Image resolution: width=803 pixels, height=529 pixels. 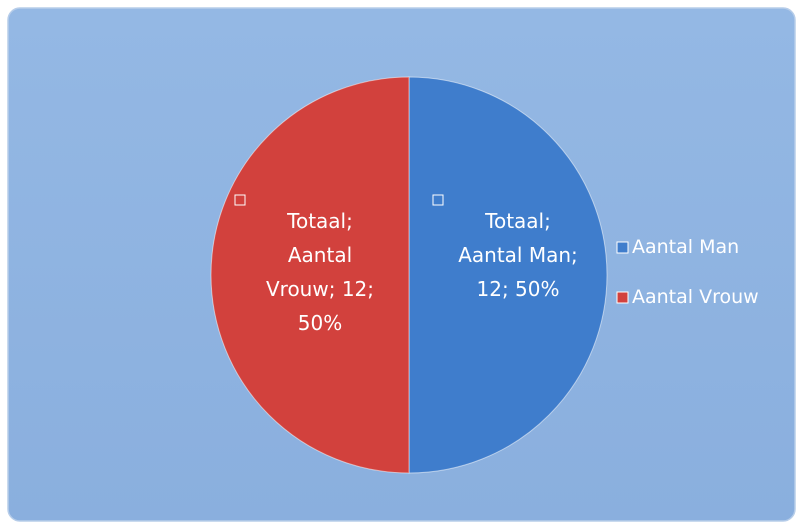 I want to click on legend-label: Aantal Man, so click(x=686, y=247).